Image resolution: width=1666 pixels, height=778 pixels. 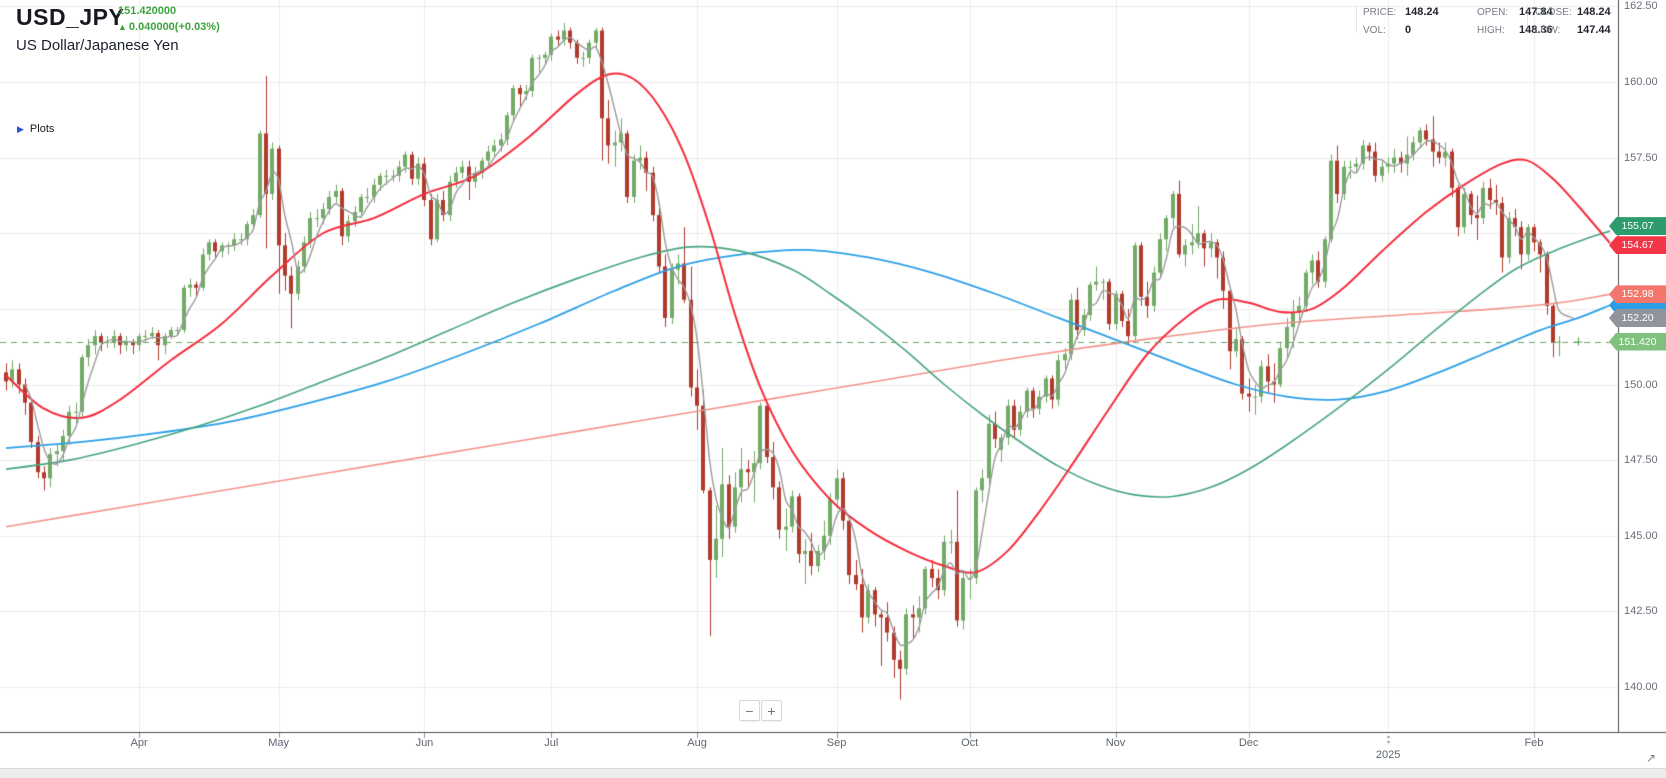 What do you see at coordinates (1641, 611) in the screenshot?
I see `price-axis-label: 142.50` at bounding box center [1641, 611].